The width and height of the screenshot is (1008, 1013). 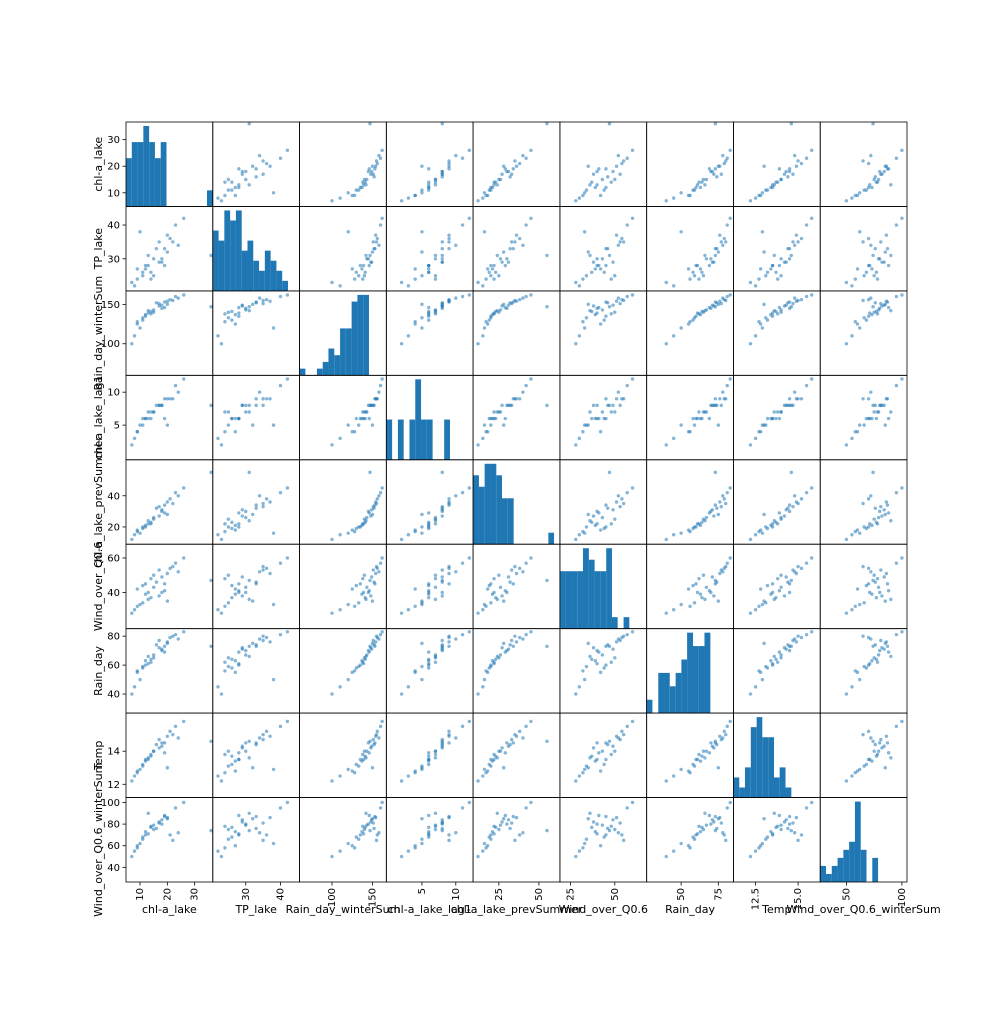 What do you see at coordinates (595, 269) in the screenshot?
I see `scatter-point-TP_lake-vs-Wind_over_Q0.6-19` at bounding box center [595, 269].